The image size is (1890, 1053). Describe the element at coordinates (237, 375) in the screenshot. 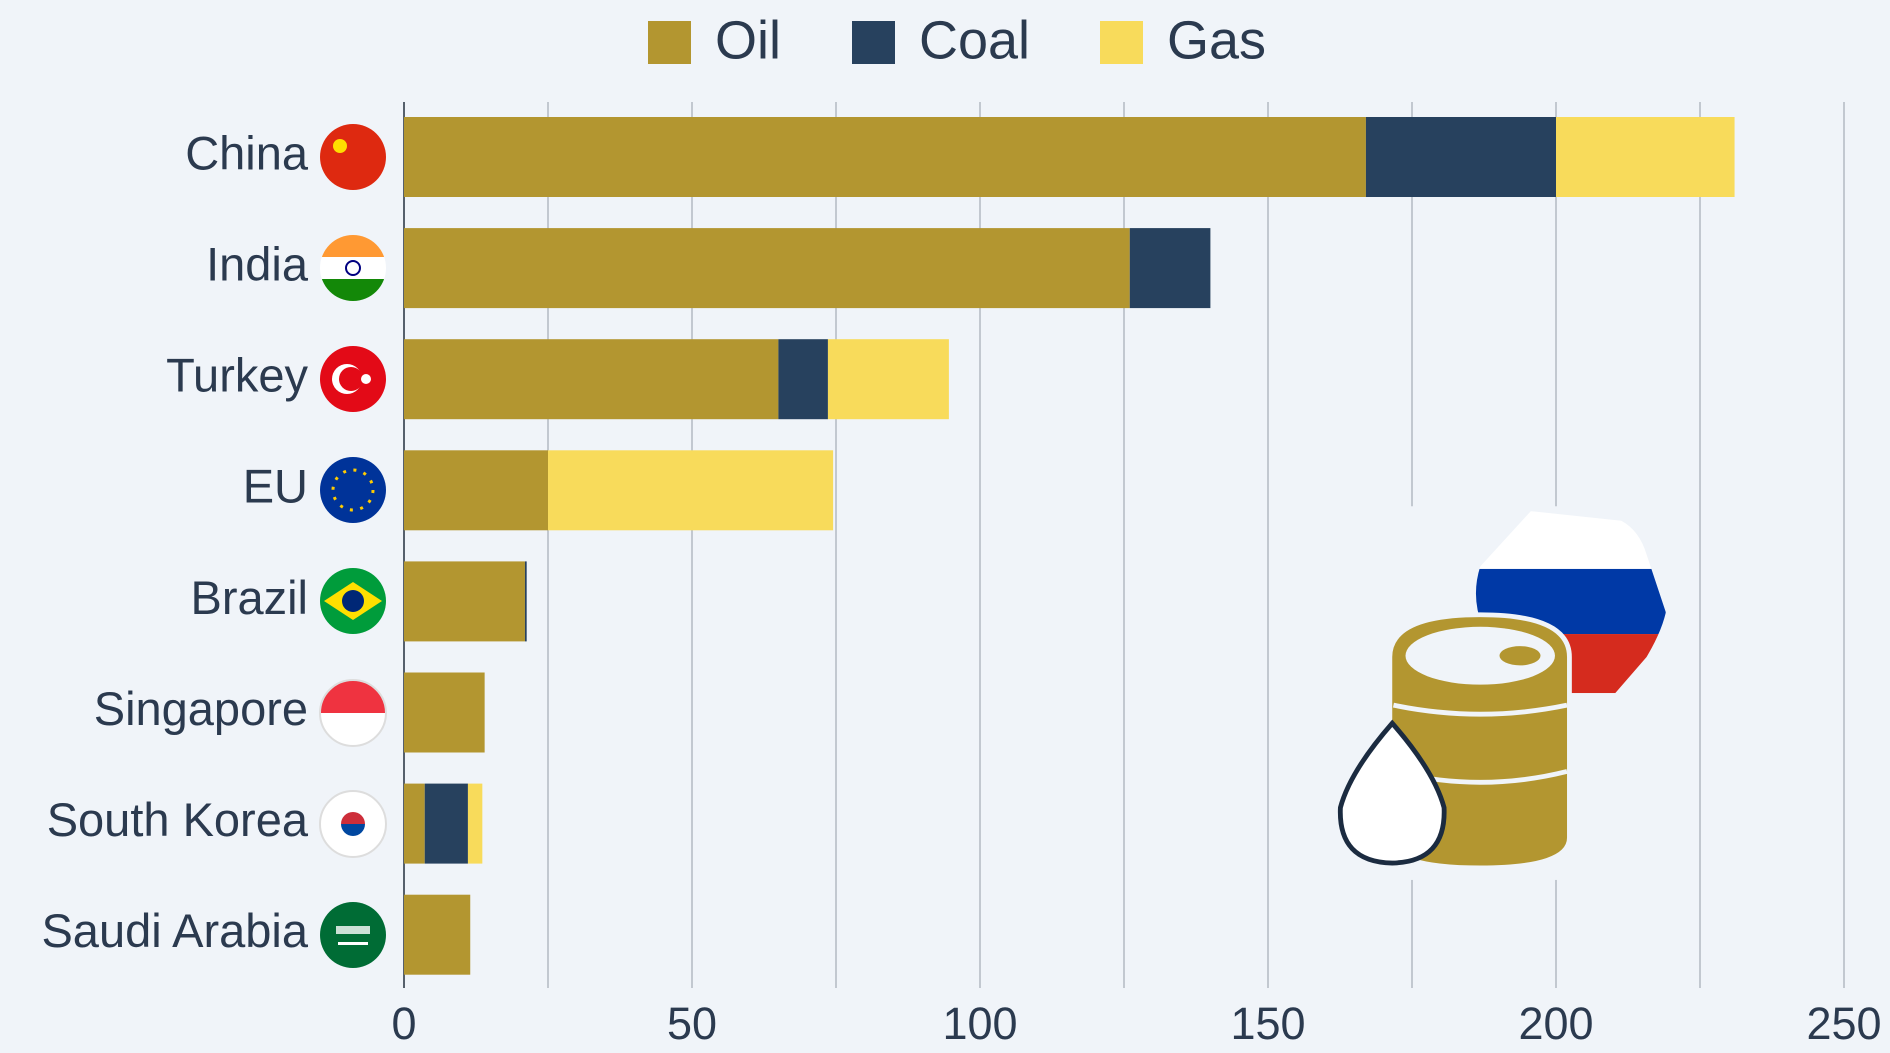

I see `category-label: Turkey` at that location.